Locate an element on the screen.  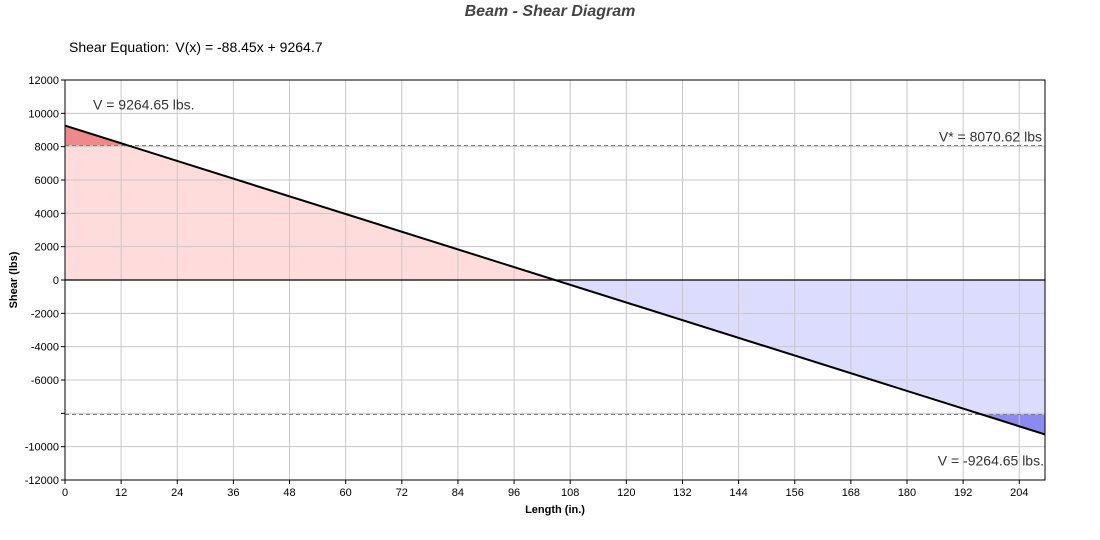
x-tick-label: 0 is located at coordinates (65, 493).